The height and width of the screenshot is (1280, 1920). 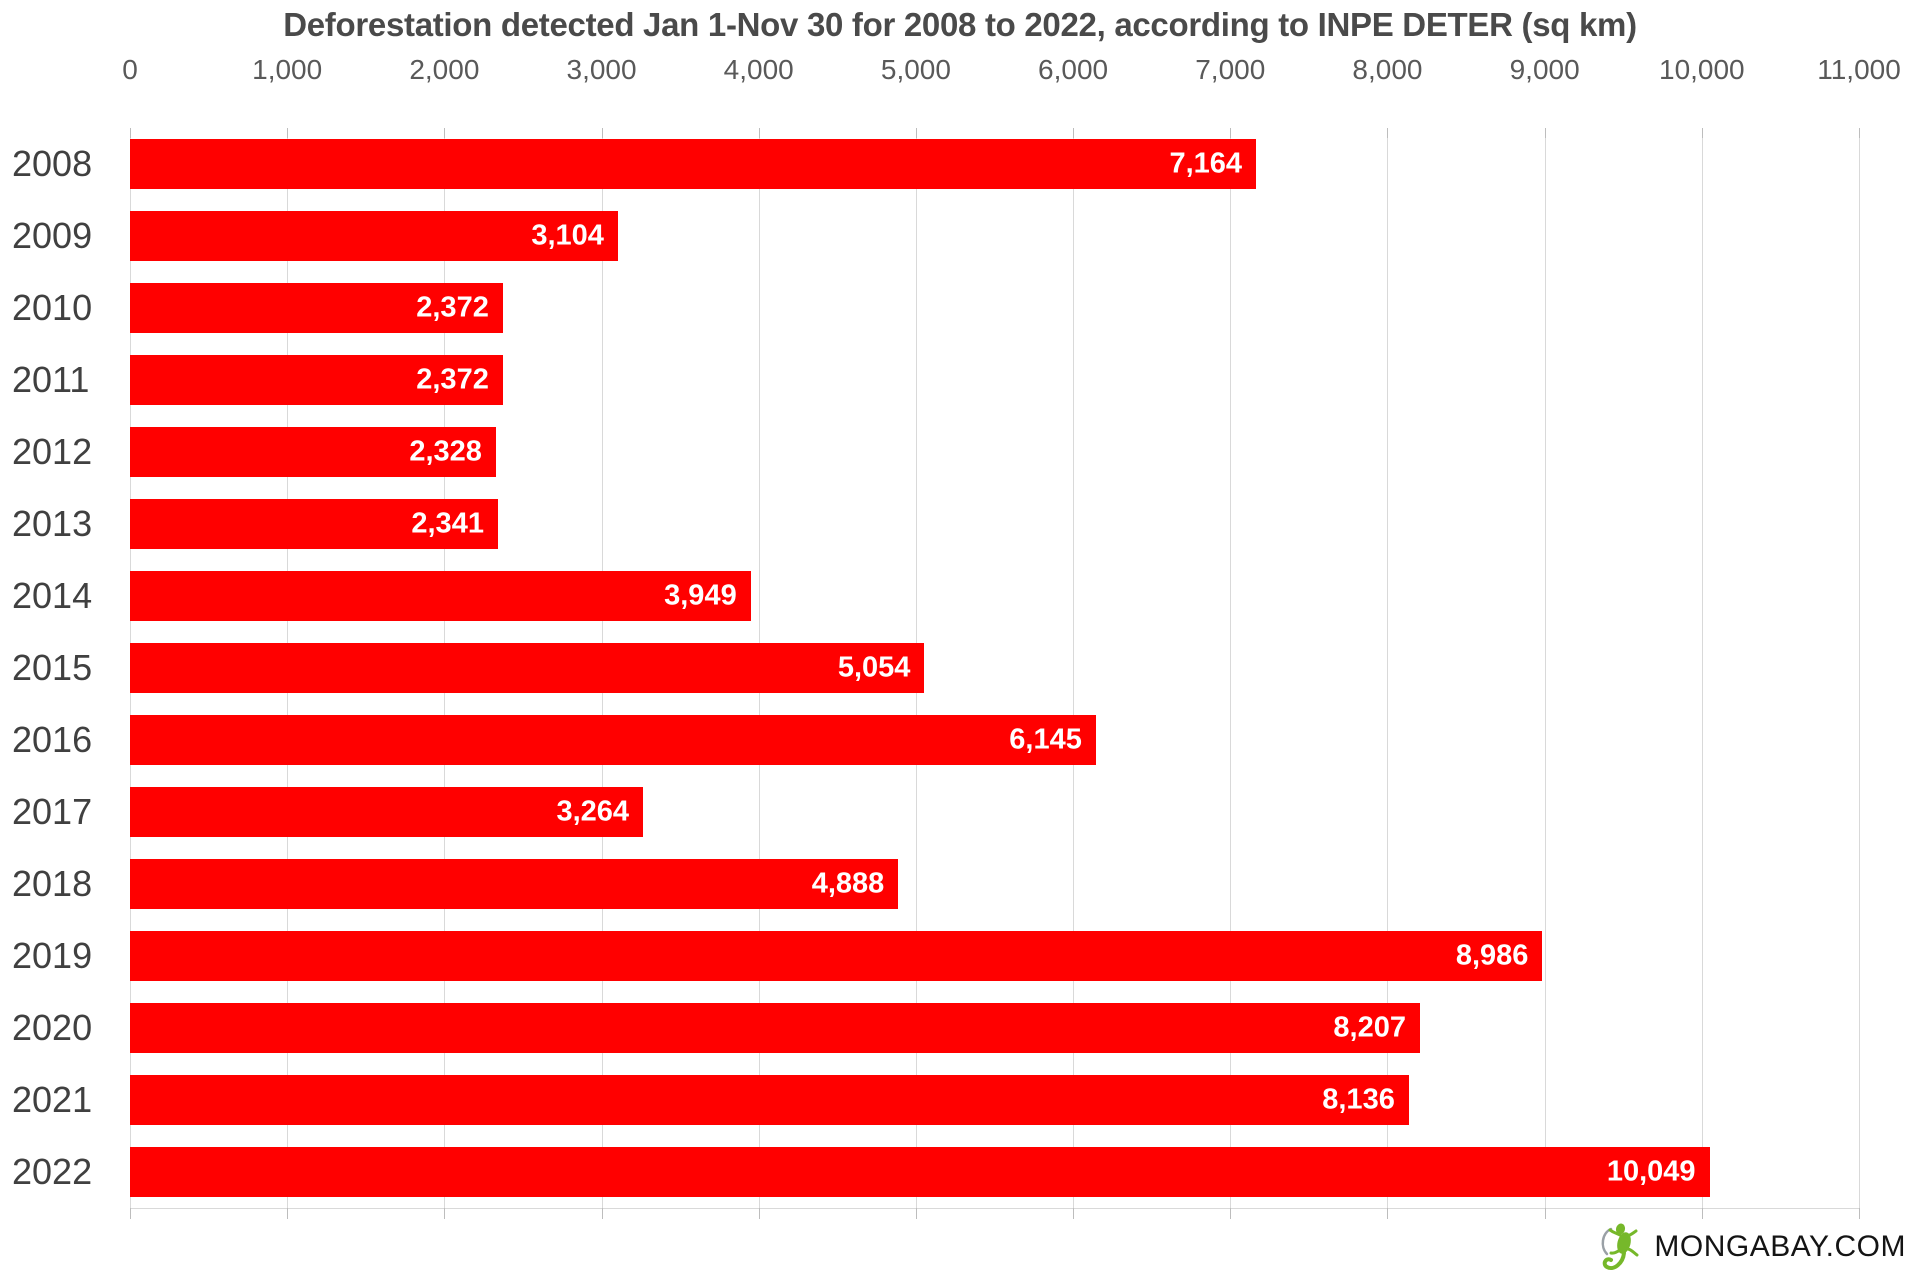 I want to click on x-tick-label: 6,000, so click(x=1073, y=69).